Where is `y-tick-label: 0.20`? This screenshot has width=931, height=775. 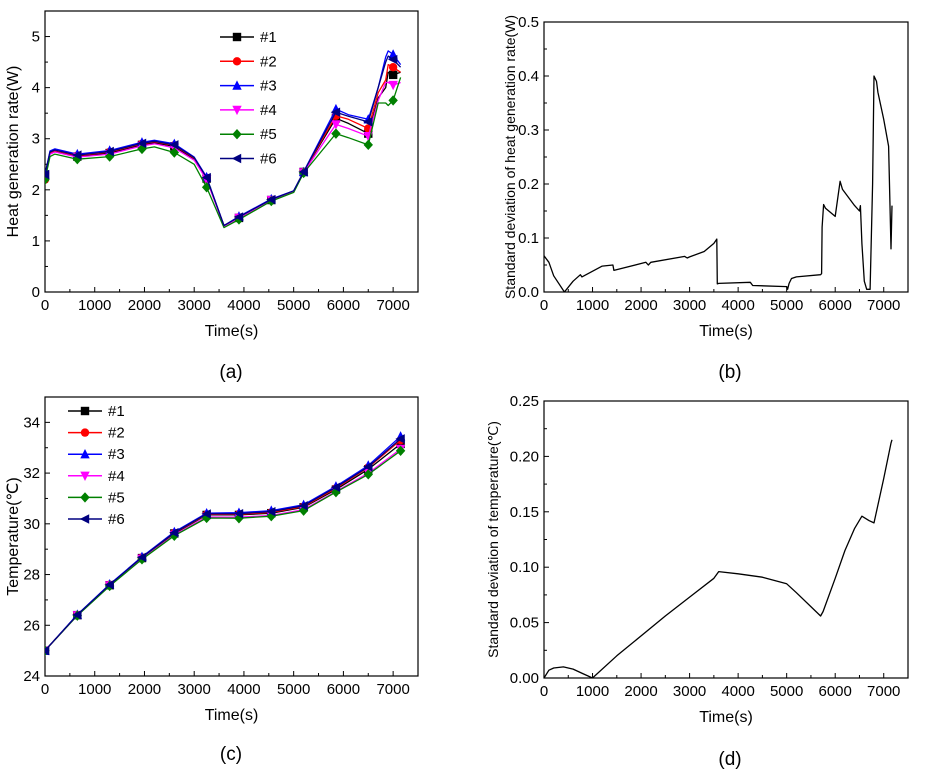 y-tick-label: 0.20 is located at coordinates (524, 456).